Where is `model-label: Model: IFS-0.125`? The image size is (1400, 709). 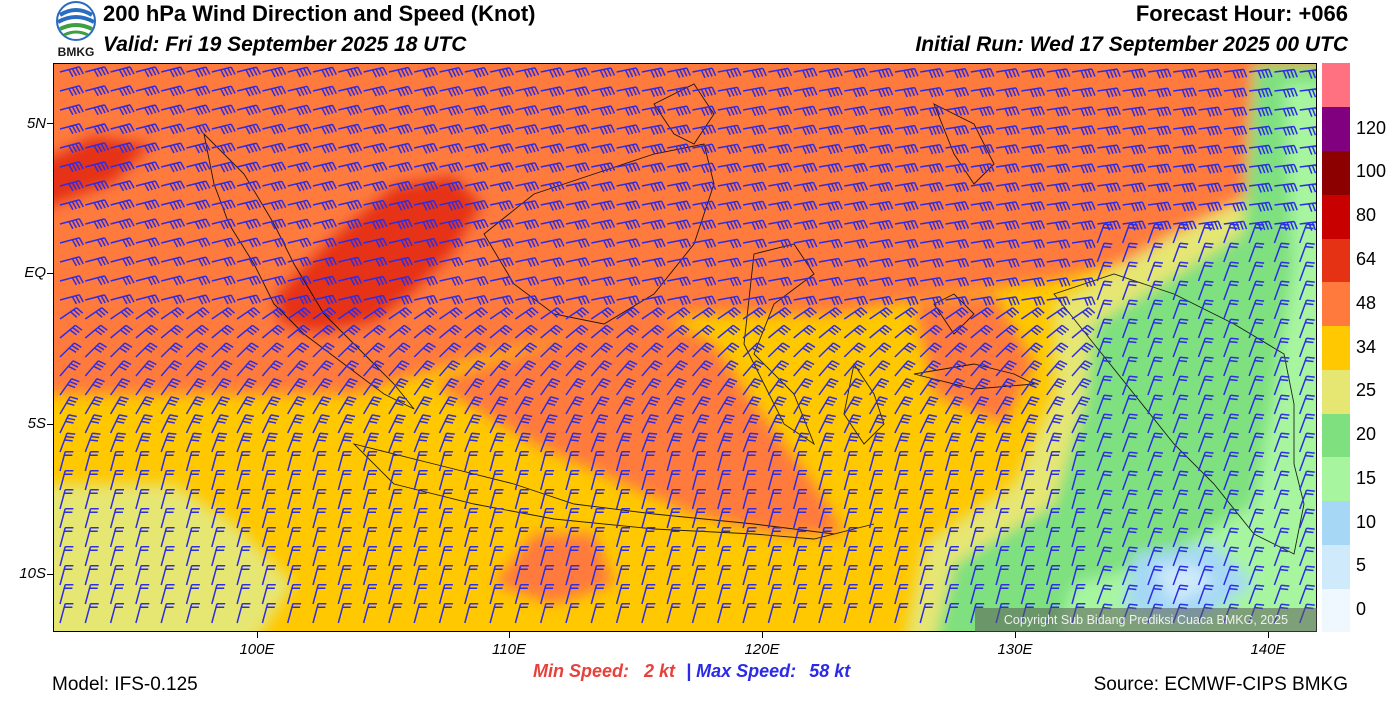 model-label: Model: IFS-0.125 is located at coordinates (125, 684).